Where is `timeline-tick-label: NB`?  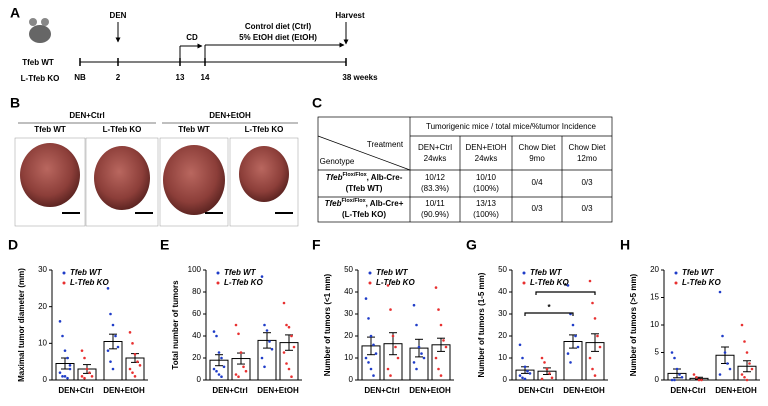
timeline-tick-label: NB is located at coordinates (80, 77).